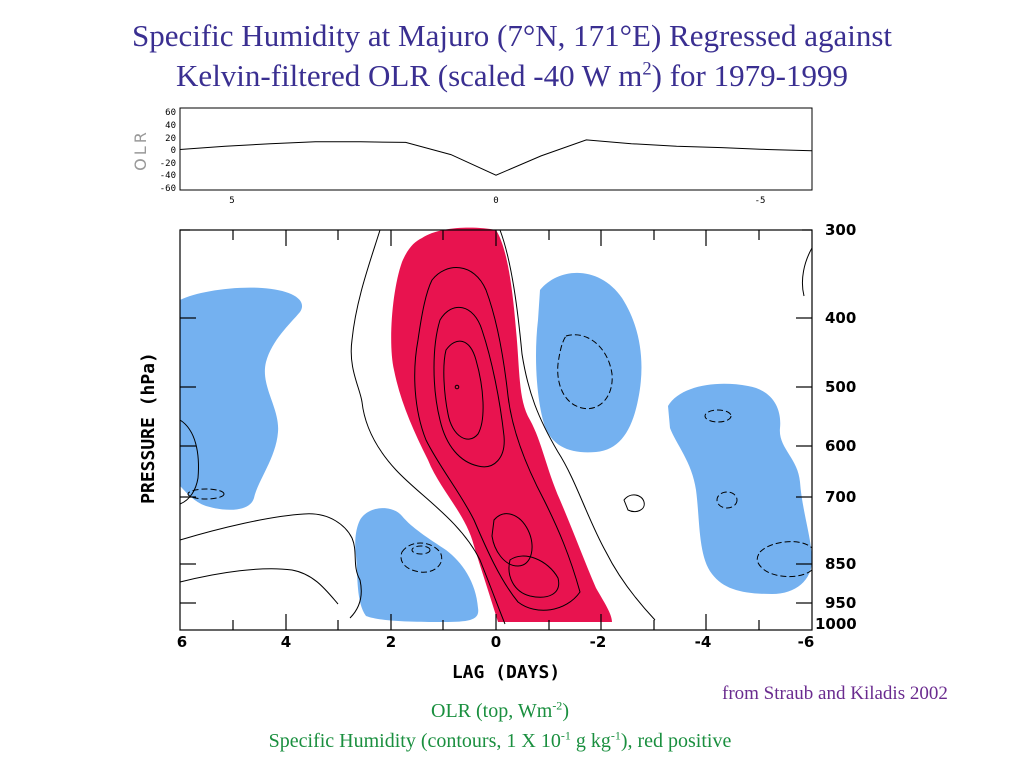  I want to click on pressure-label-600: 600, so click(840, 446).